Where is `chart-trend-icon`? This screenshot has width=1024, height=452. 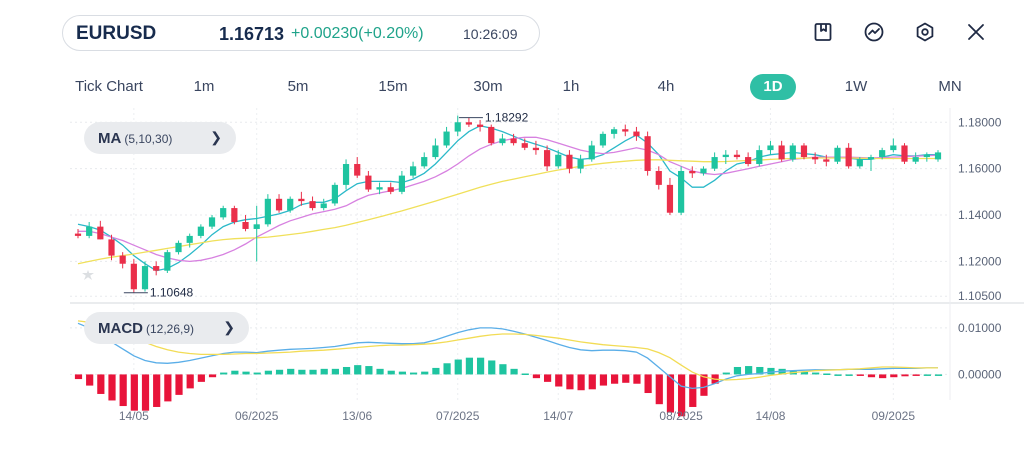 chart-trend-icon is located at coordinates (874, 32).